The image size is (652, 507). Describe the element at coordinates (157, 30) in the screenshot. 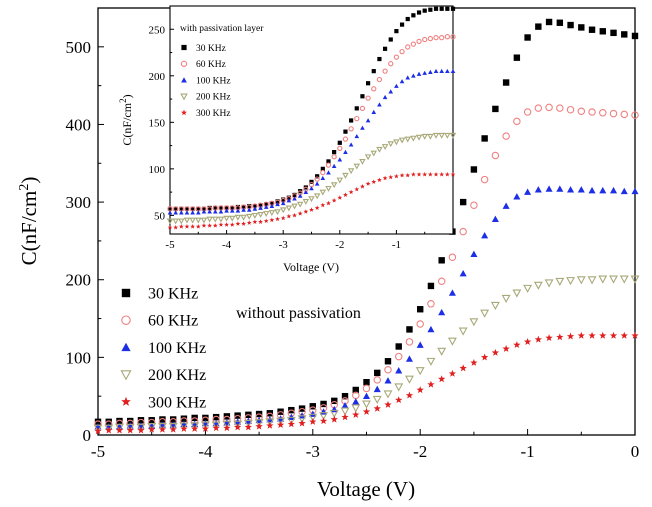

I see `inset-y-tick-label: 250` at that location.